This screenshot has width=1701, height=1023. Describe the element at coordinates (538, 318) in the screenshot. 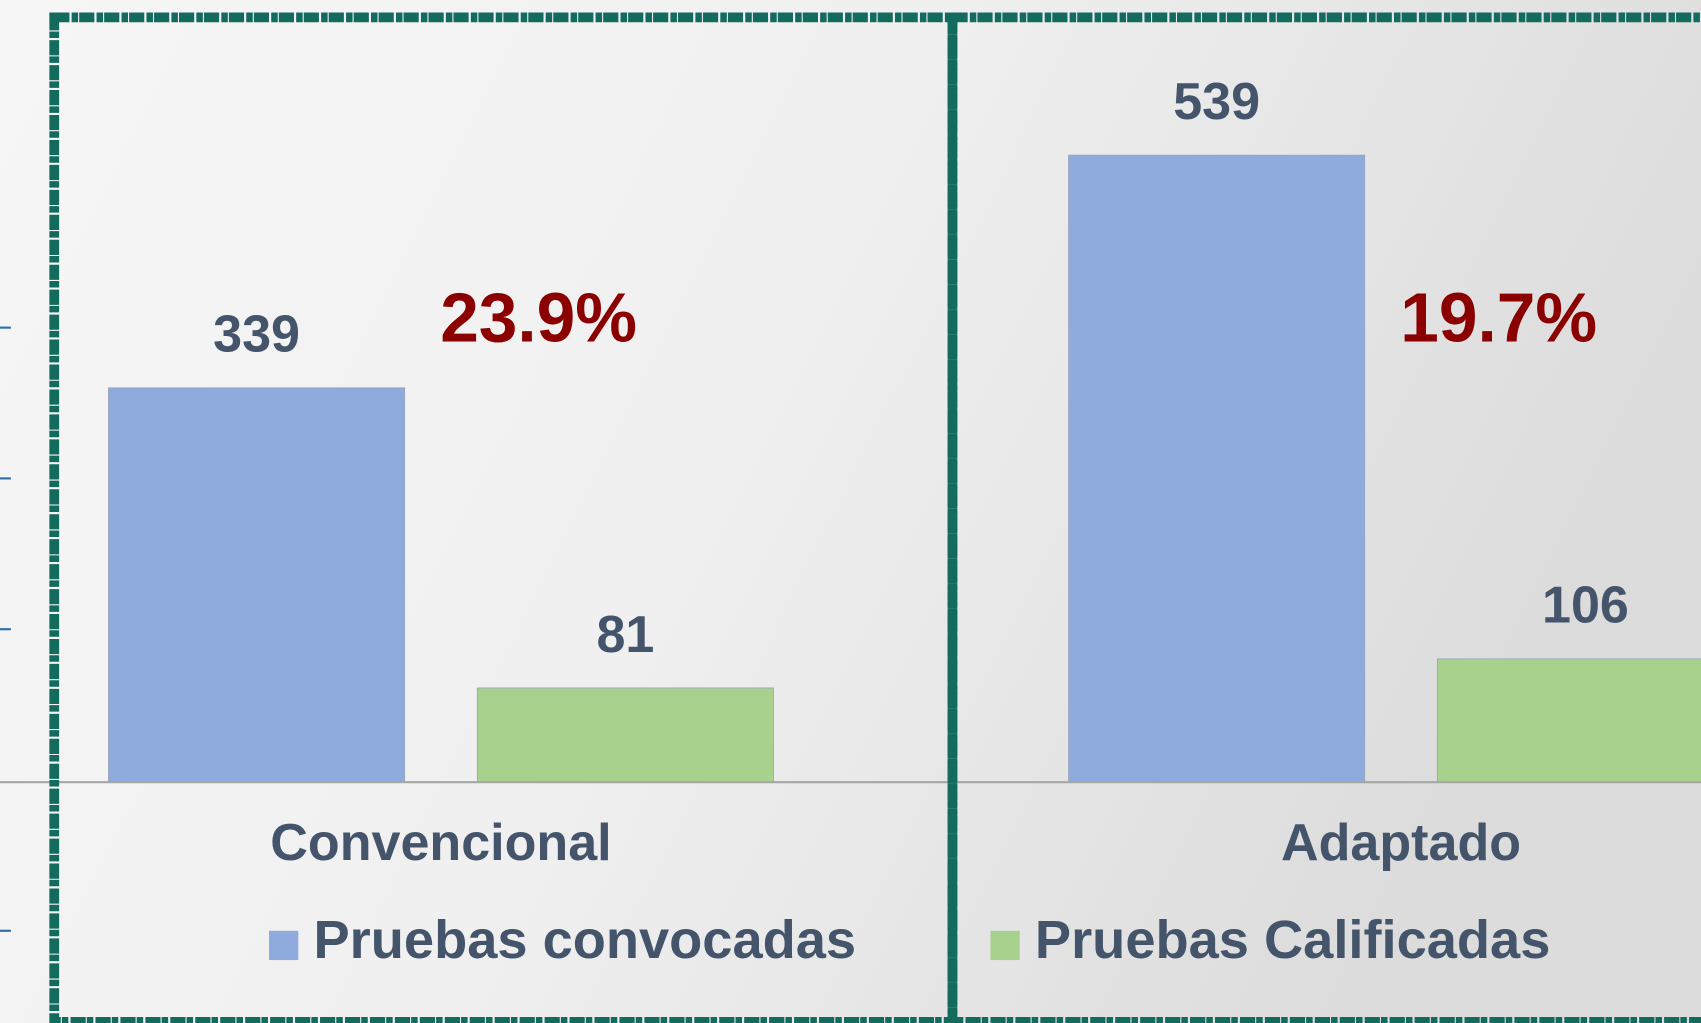

I see `annotation: 23.9%` at that location.